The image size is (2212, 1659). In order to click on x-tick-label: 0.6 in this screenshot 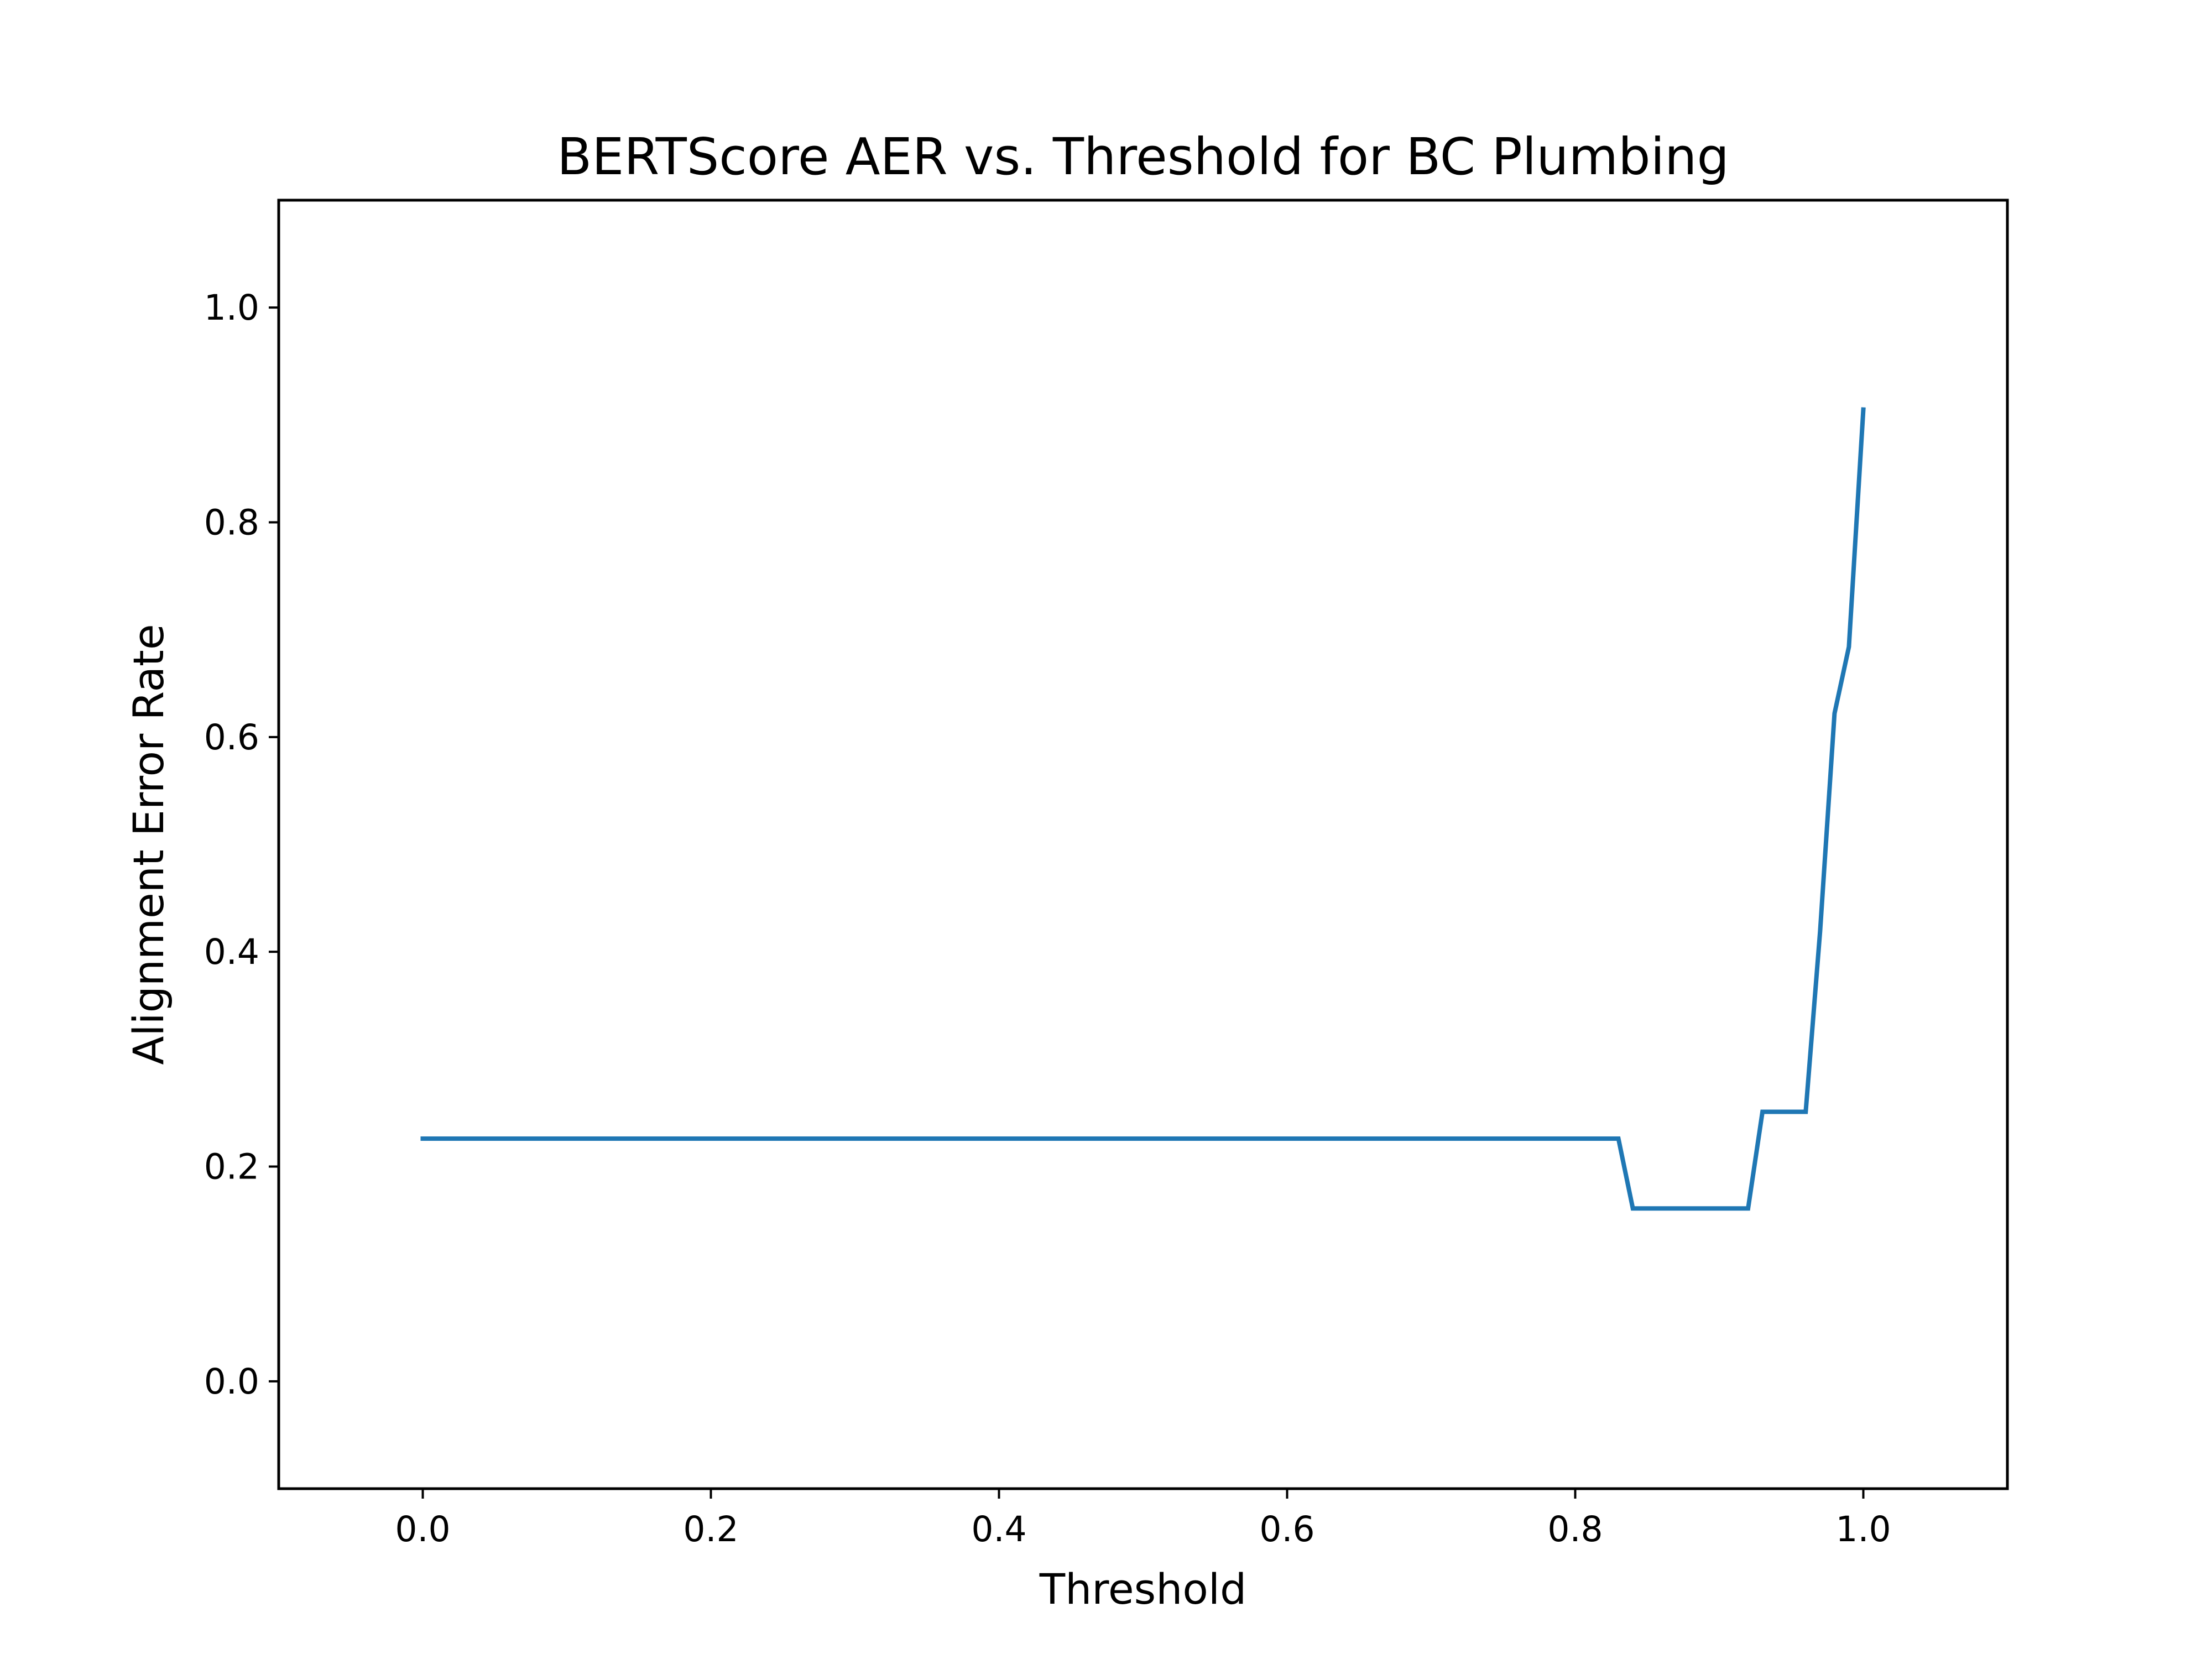, I will do `click(1287, 1529)`.